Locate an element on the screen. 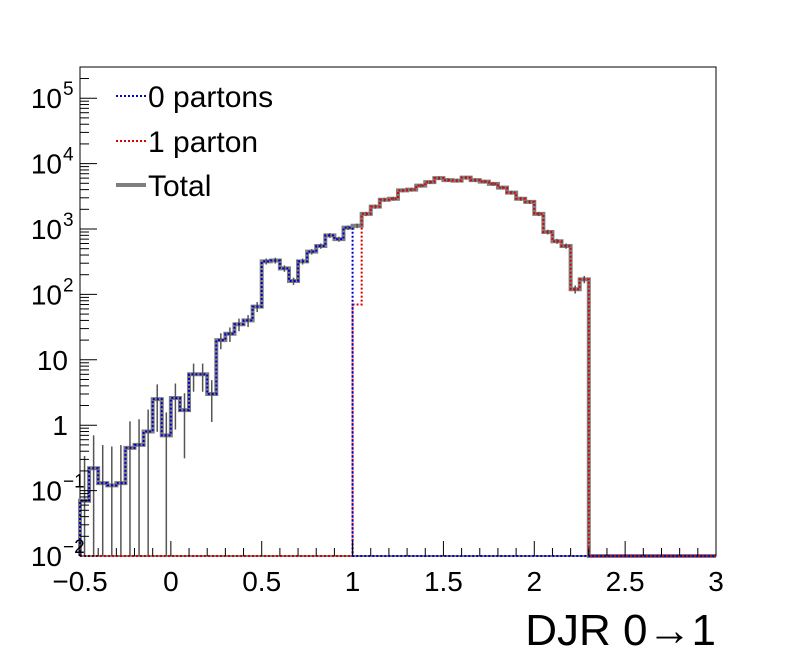 The width and height of the screenshot is (796, 672). x-tick-label: 2.5 is located at coordinates (625, 581).